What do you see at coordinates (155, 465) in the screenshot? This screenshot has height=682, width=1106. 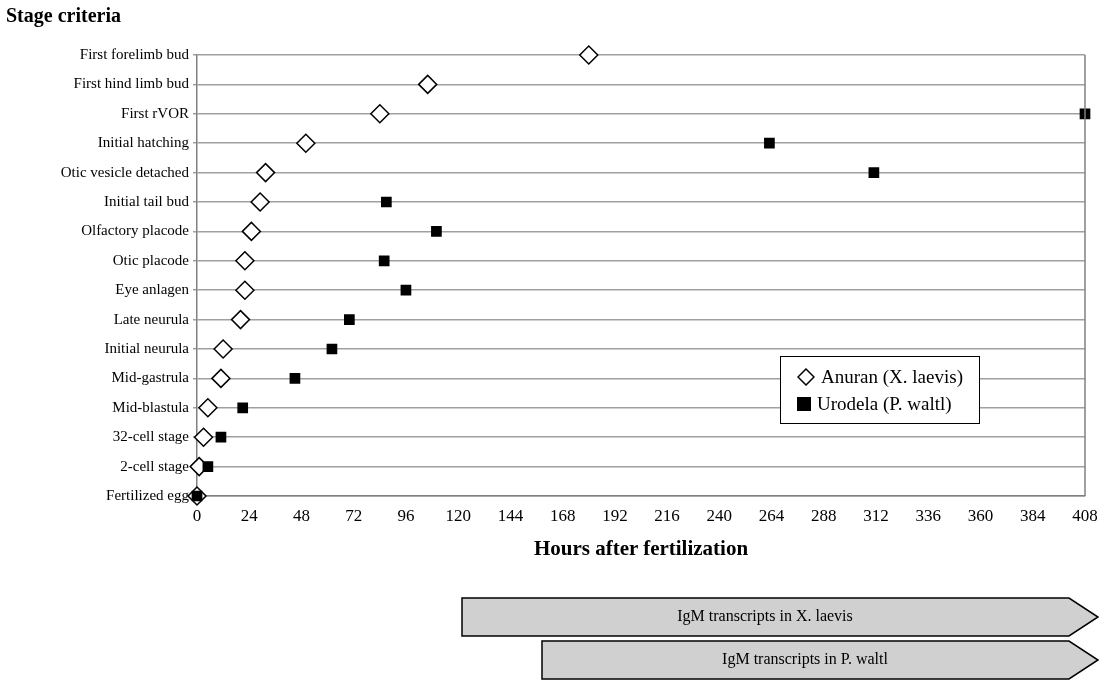 I see `y-tick-label: 2-cell stage` at bounding box center [155, 465].